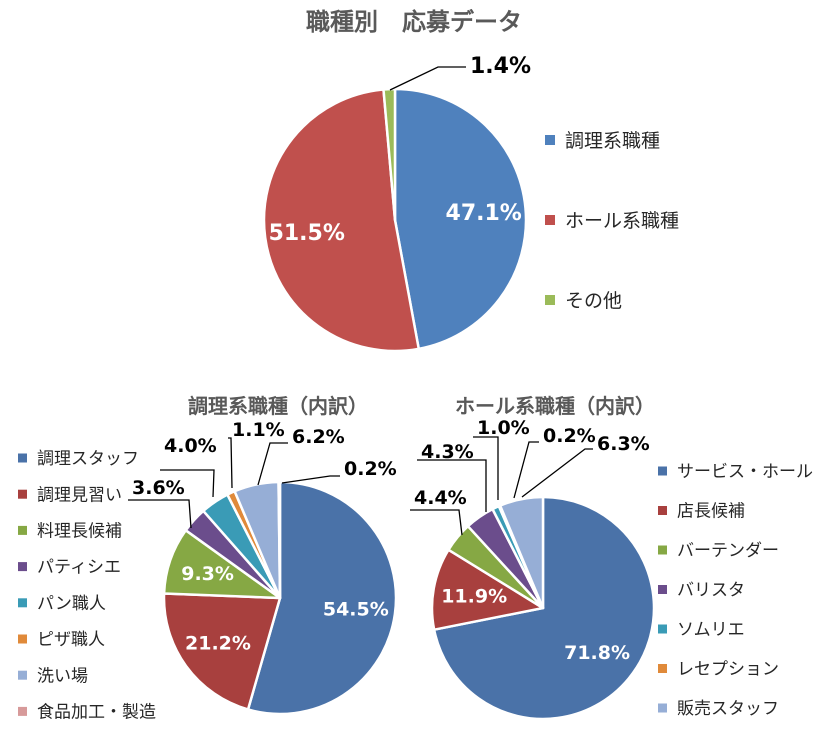  I want to click on chart0-legend-label-0: 調理系職種, so click(612, 141).